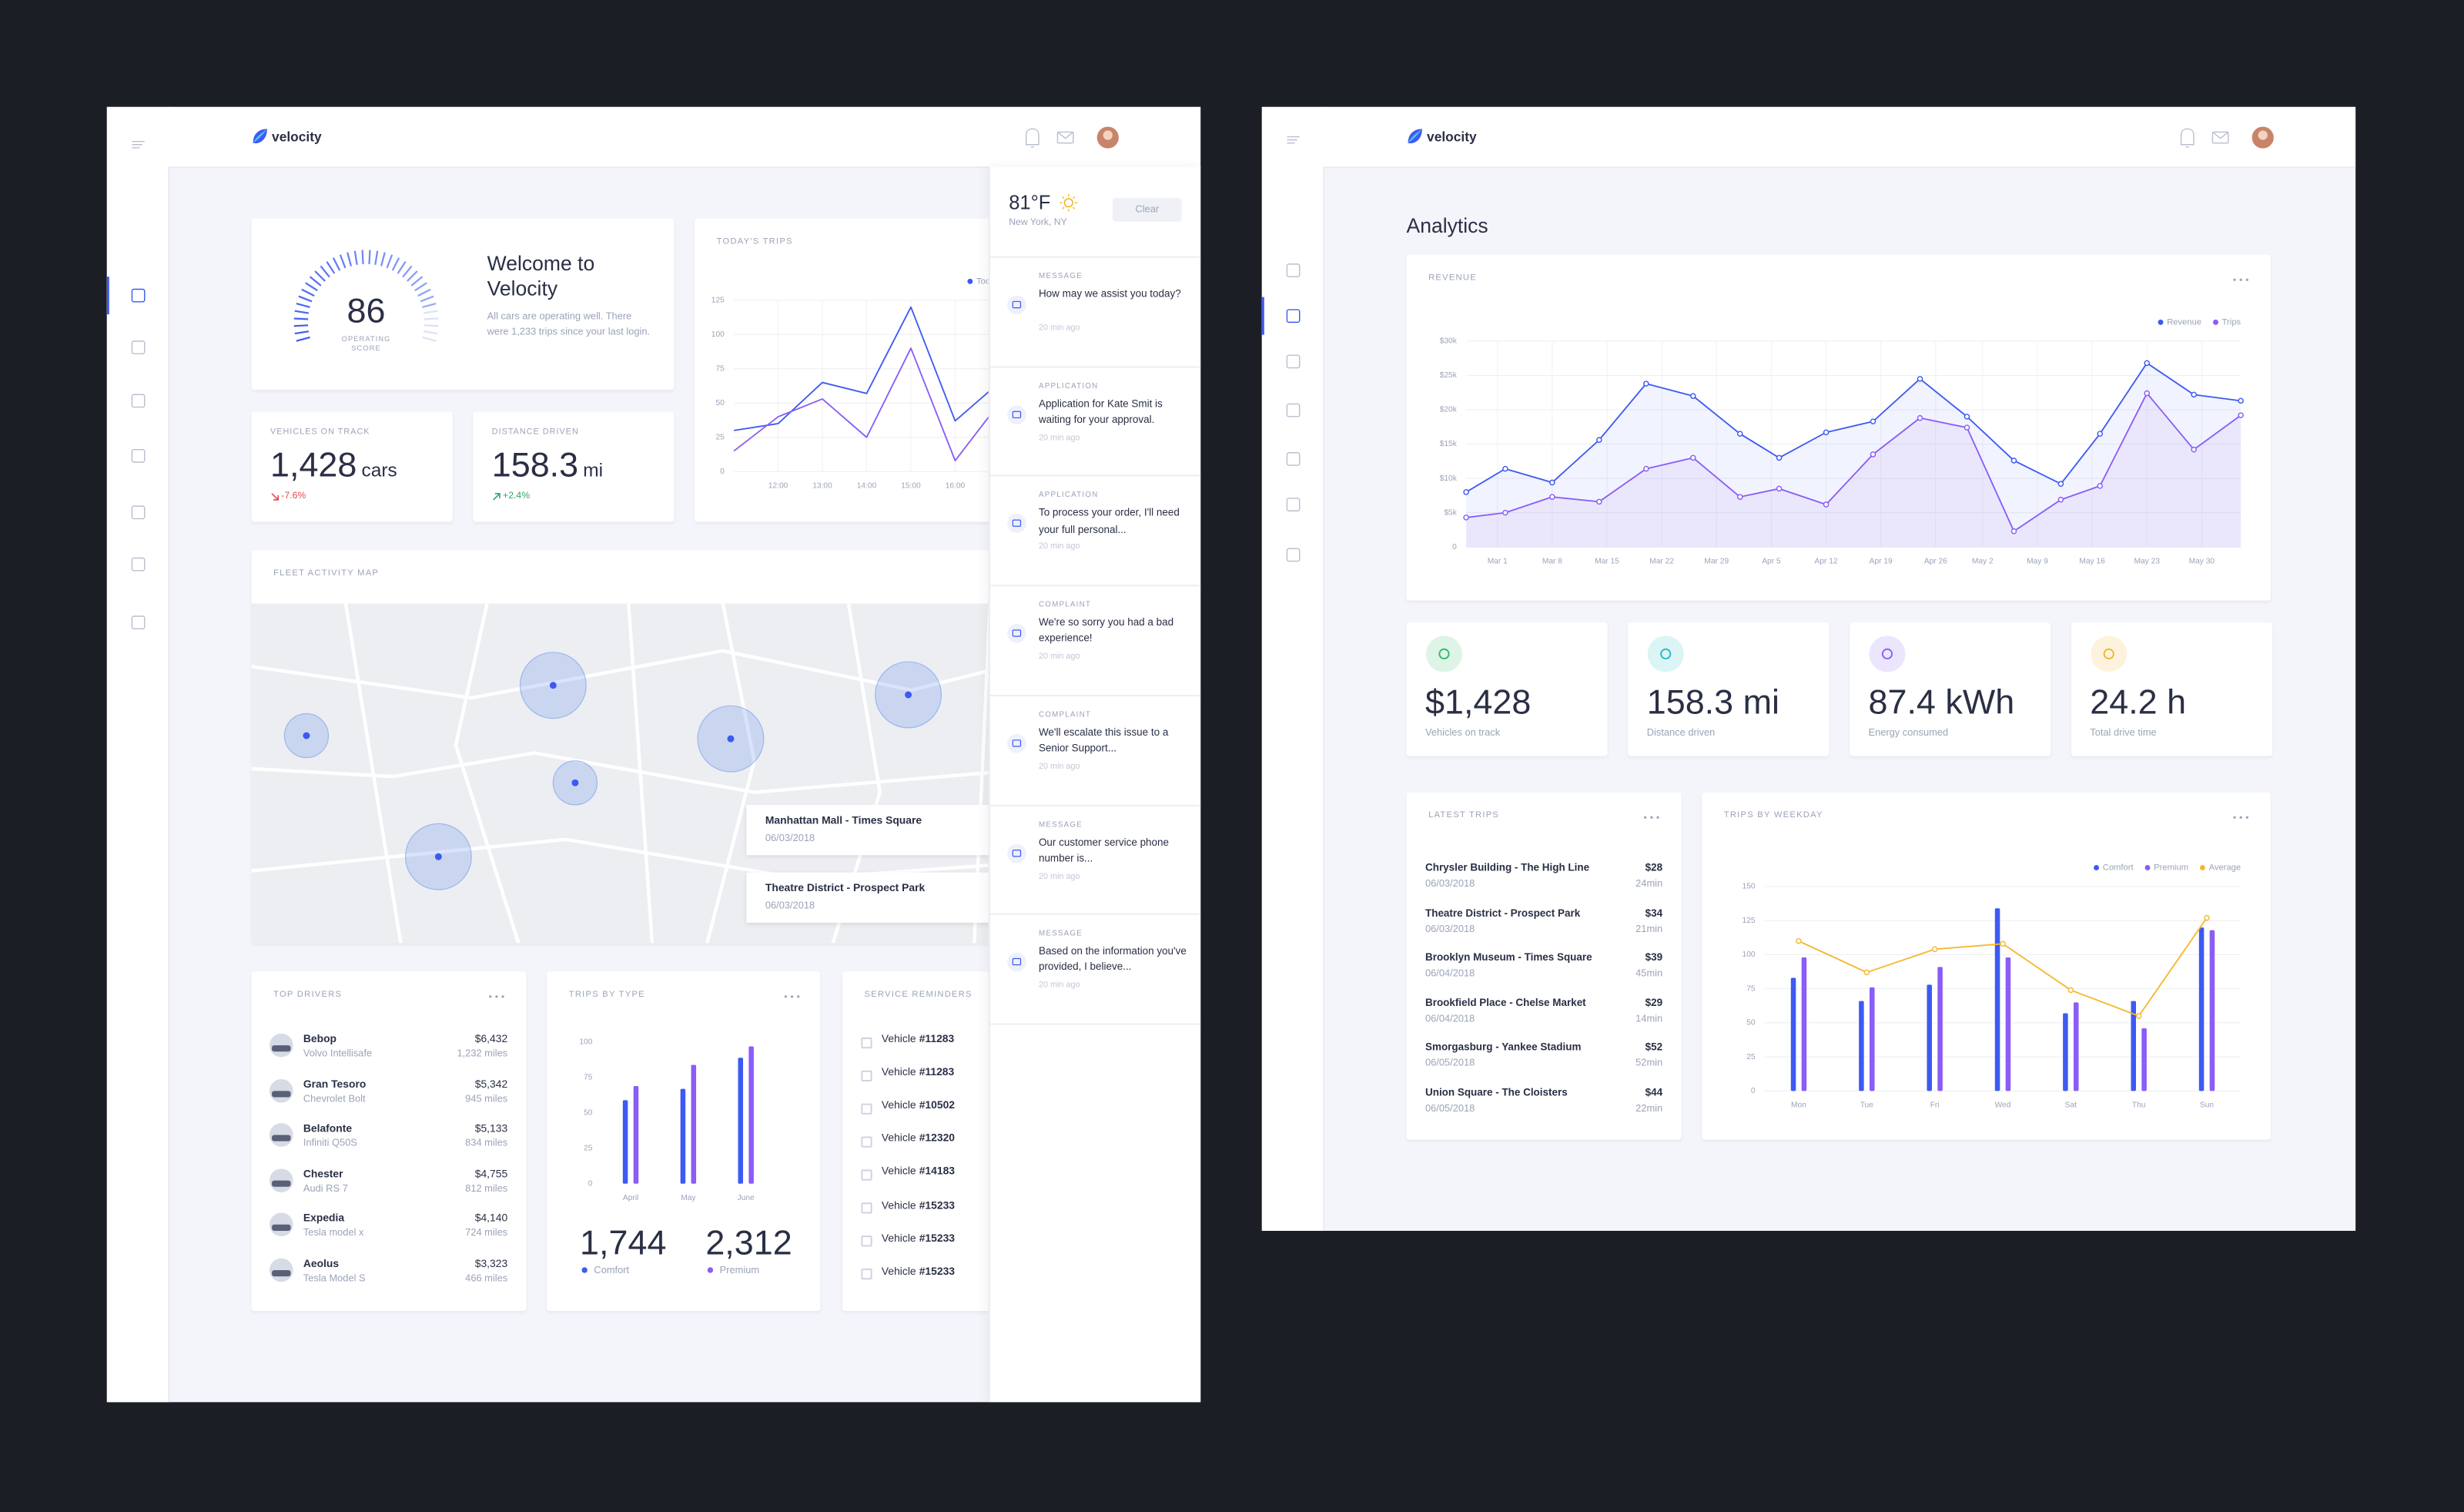 Image resolution: width=2464 pixels, height=1512 pixels. Describe the element at coordinates (937, 1106) in the screenshot. I see `reminder-vehicle: #10502` at that location.